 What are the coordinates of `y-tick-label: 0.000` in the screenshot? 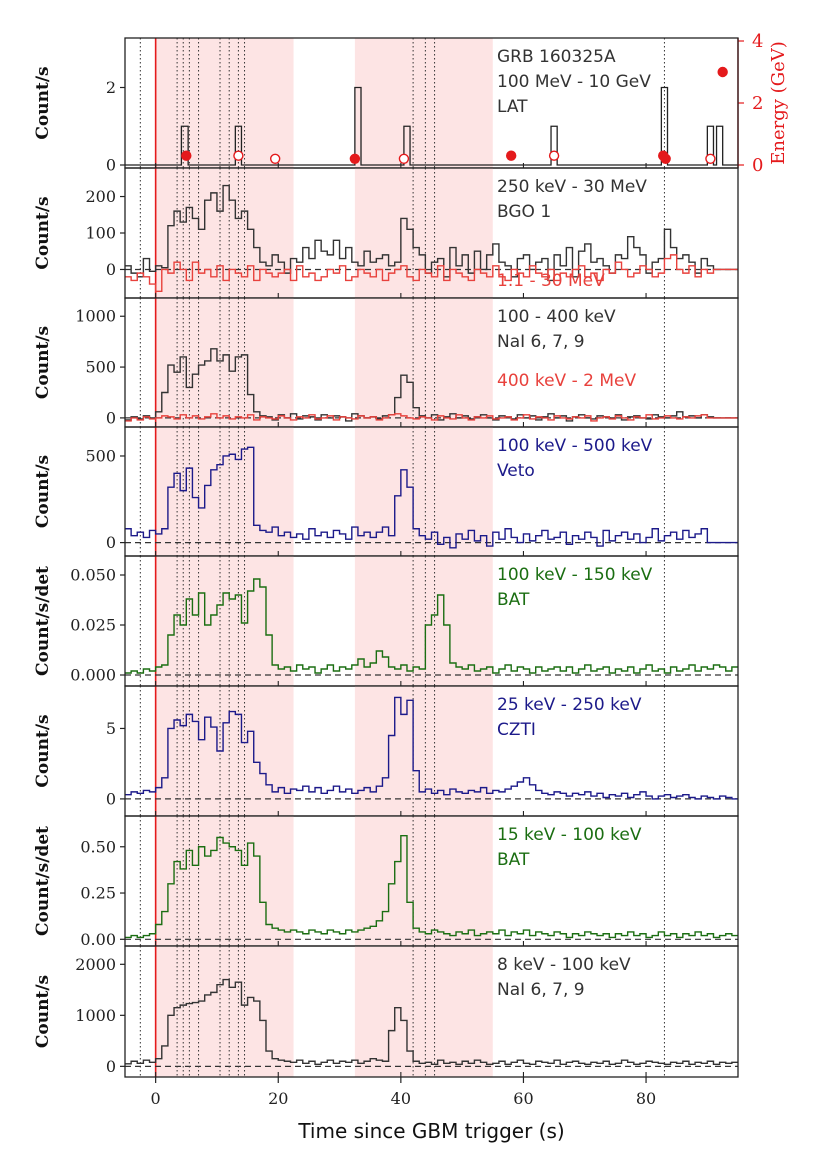 It's located at (93, 675).